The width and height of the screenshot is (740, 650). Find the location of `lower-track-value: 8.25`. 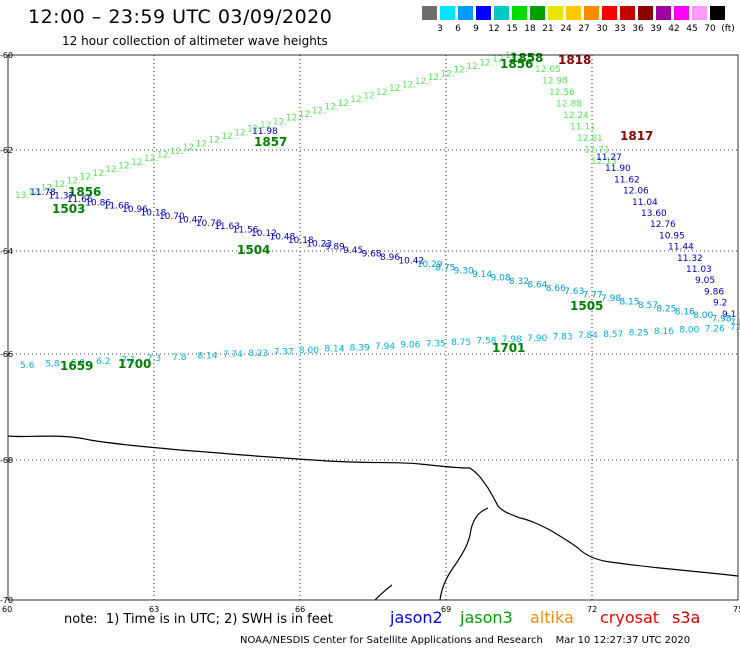

lower-track-value: 8.25 is located at coordinates (639, 333).